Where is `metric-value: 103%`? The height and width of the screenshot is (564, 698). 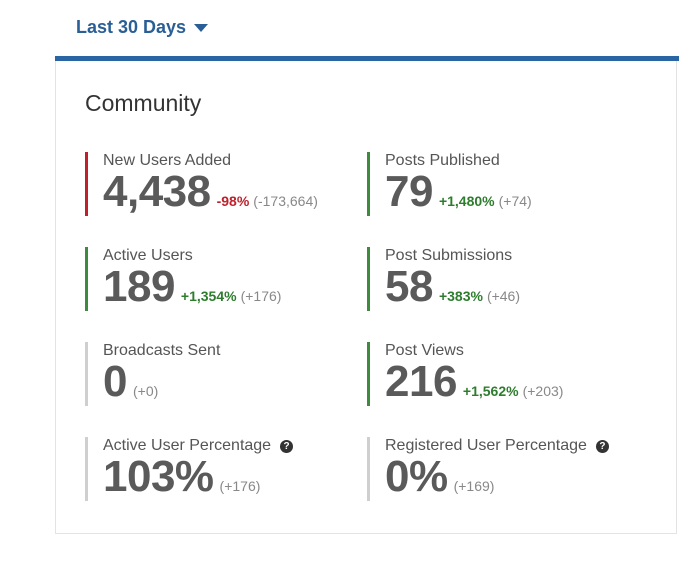
metric-value: 103% is located at coordinates (158, 476).